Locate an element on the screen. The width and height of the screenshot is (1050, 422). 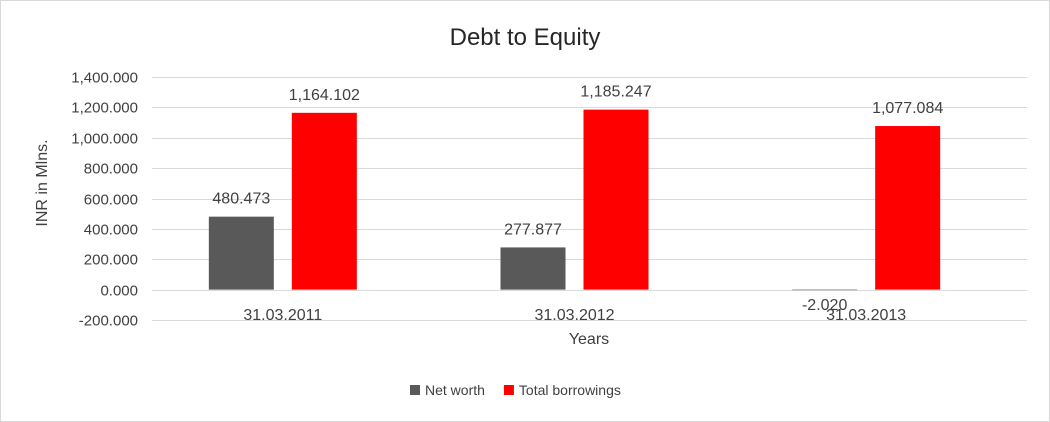
x-tick-label: 31.03.2013 is located at coordinates (866, 315).